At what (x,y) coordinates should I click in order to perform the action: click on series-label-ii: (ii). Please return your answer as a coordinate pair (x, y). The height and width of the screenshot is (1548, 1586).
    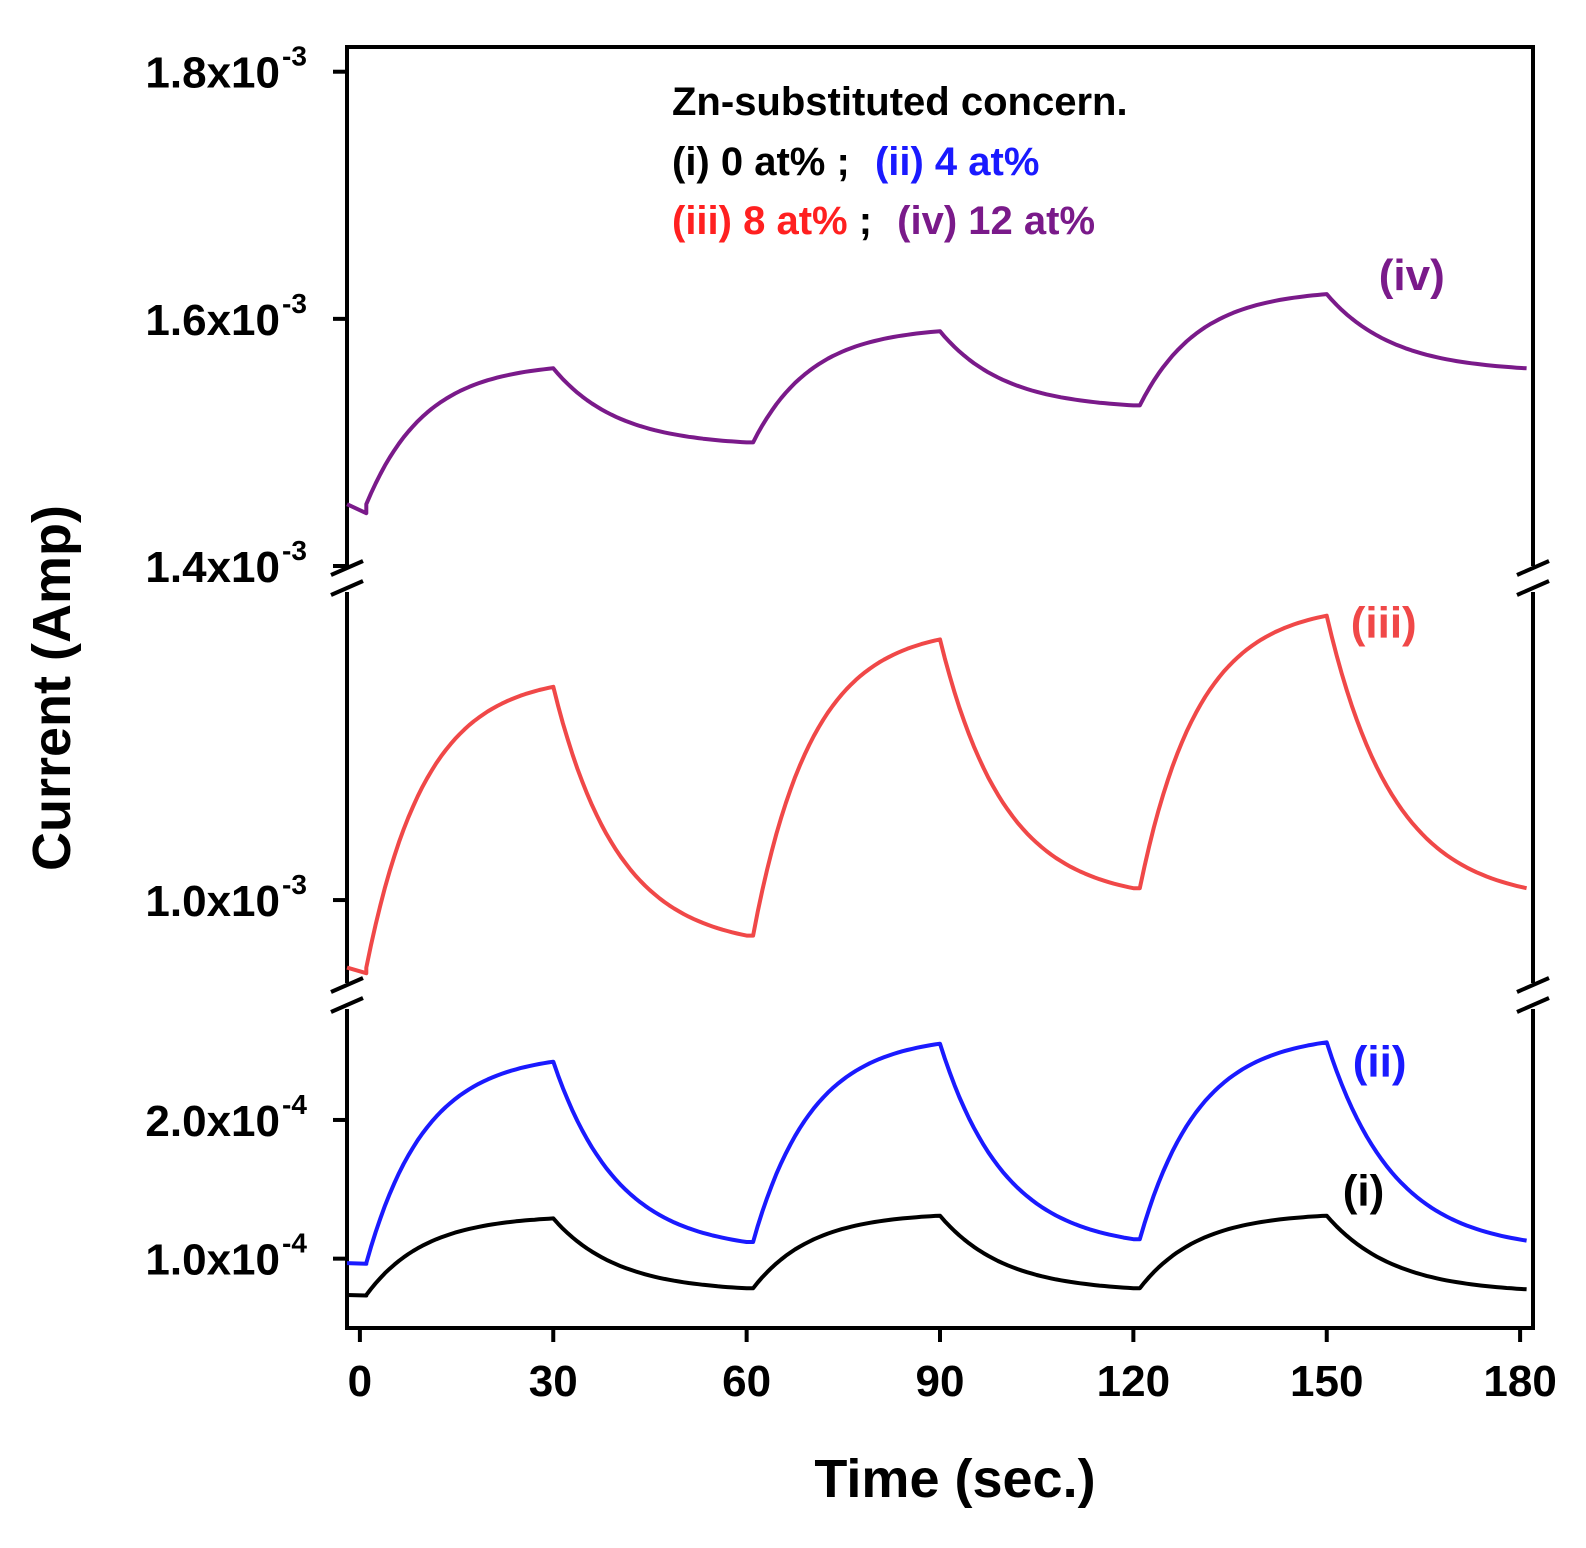
    Looking at the image, I should click on (1380, 1061).